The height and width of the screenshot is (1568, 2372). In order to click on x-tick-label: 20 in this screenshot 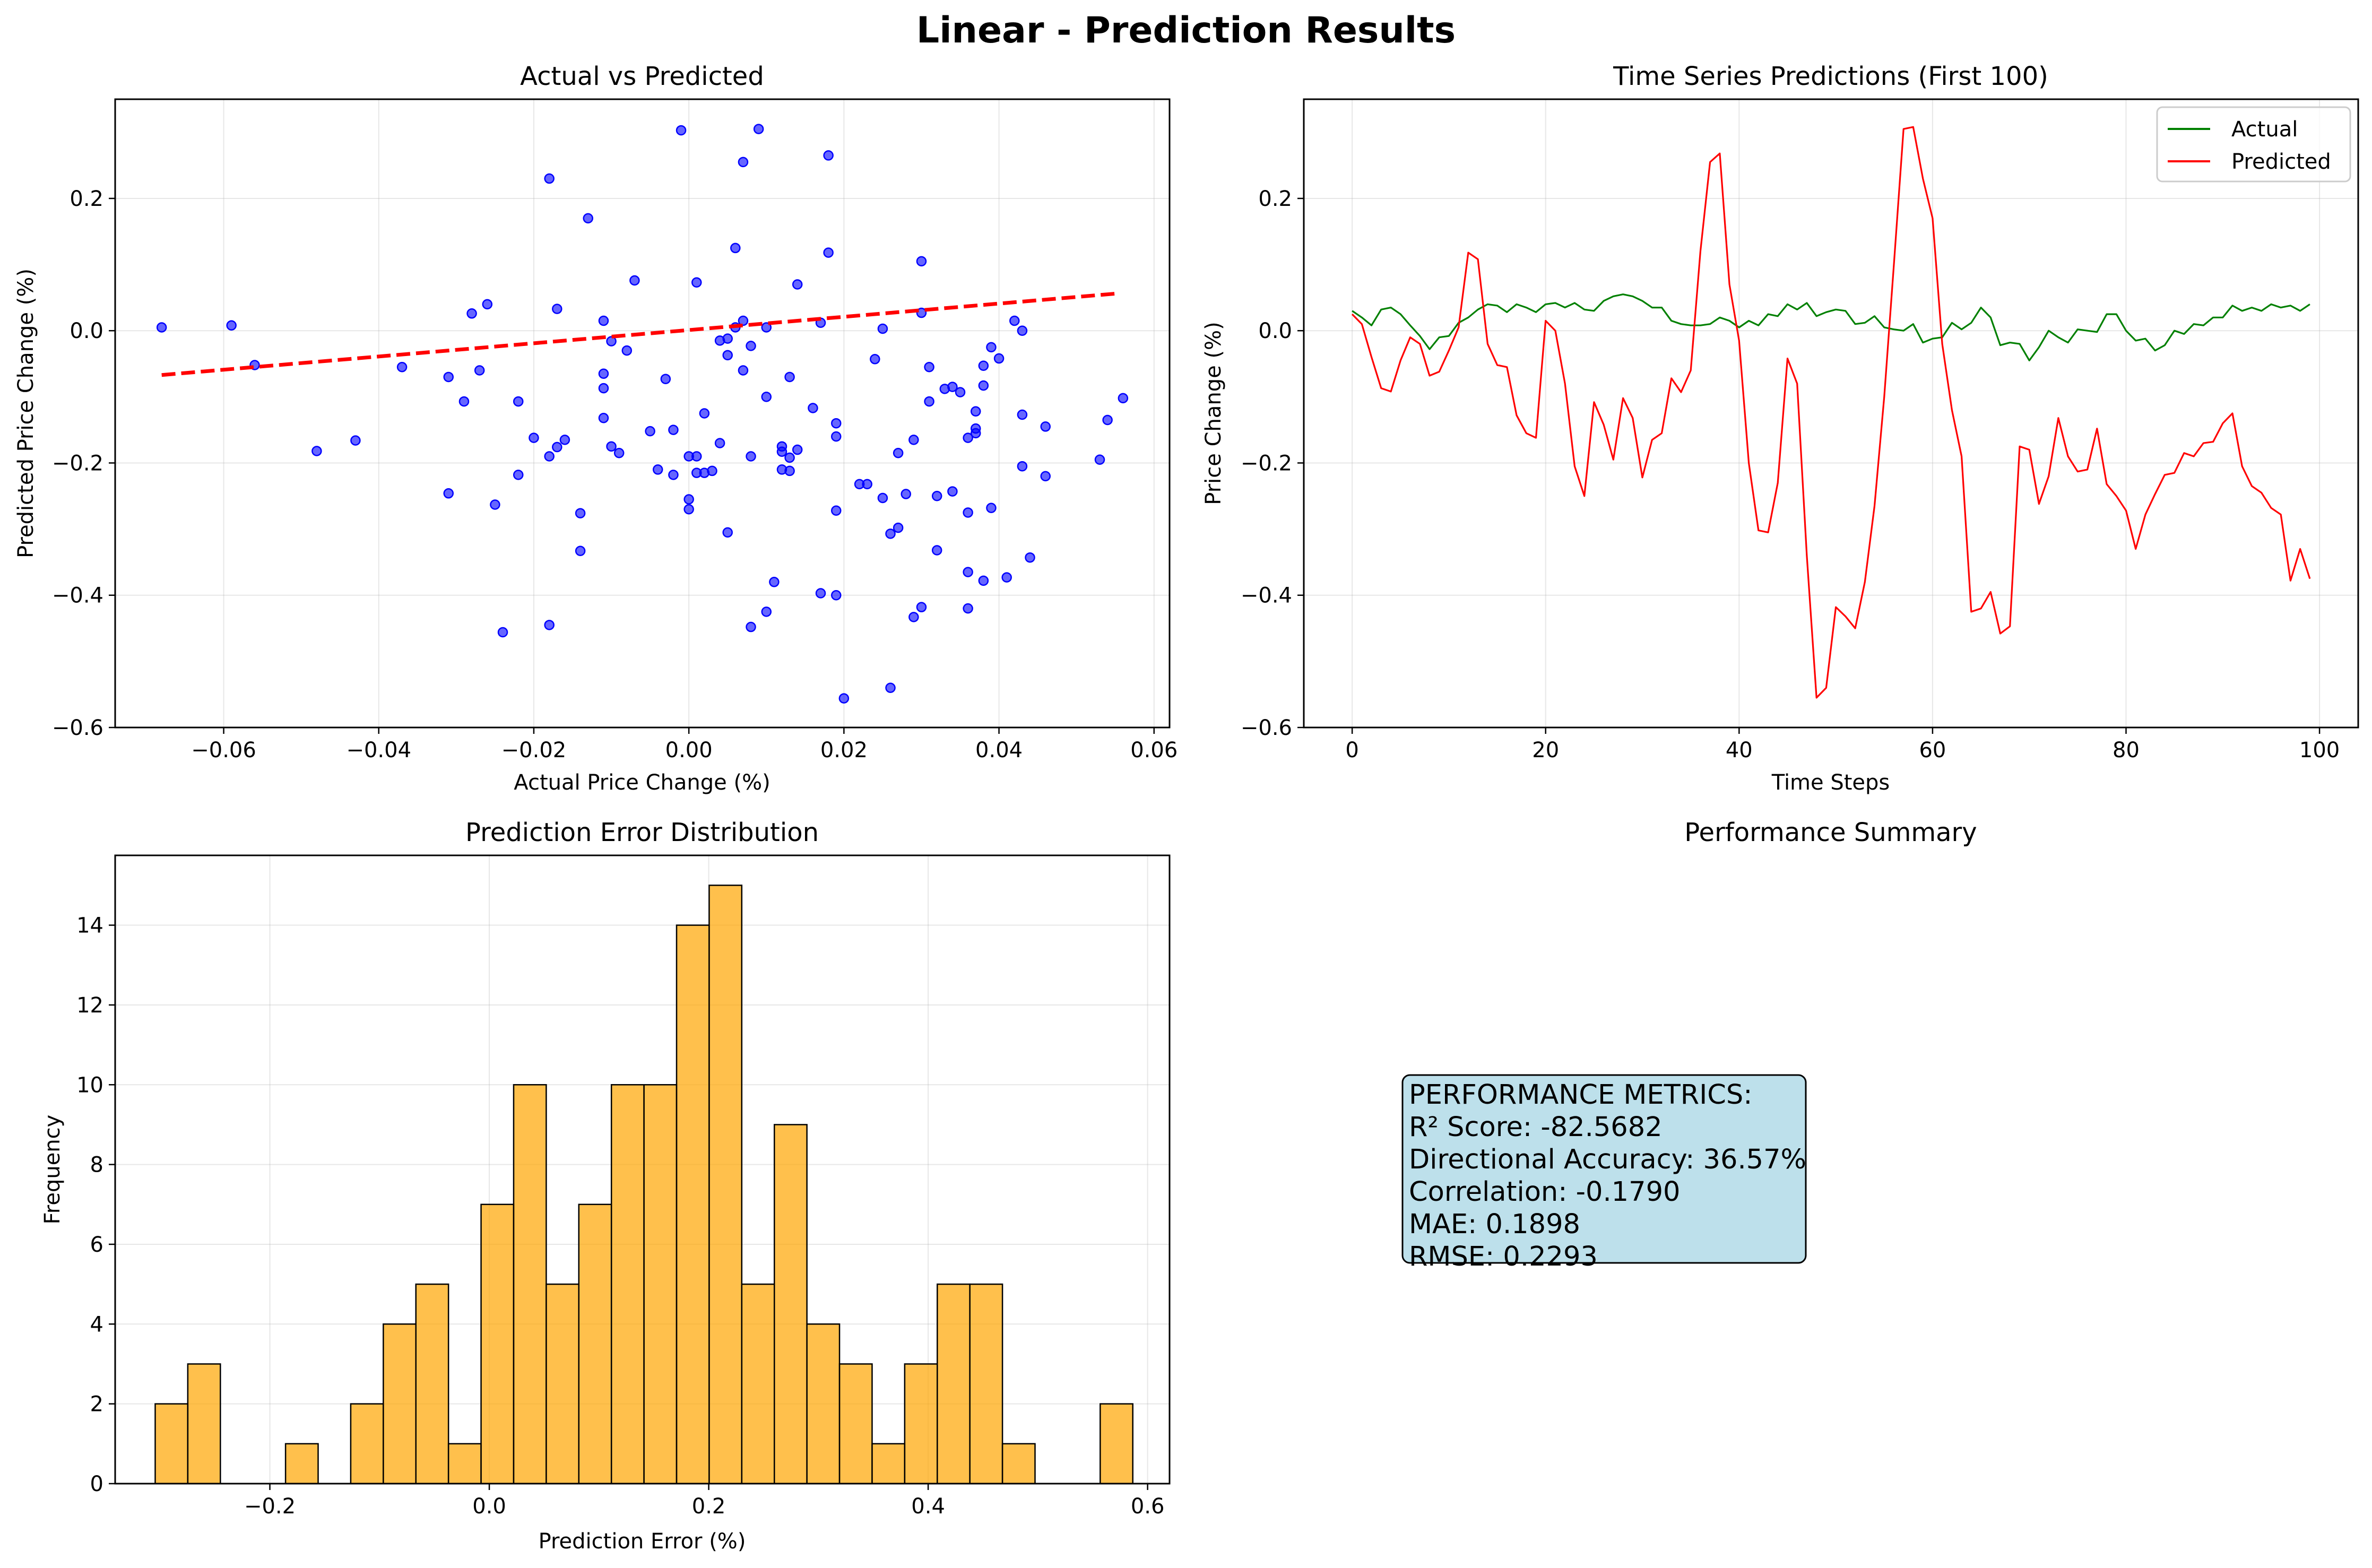, I will do `click(1545, 750)`.